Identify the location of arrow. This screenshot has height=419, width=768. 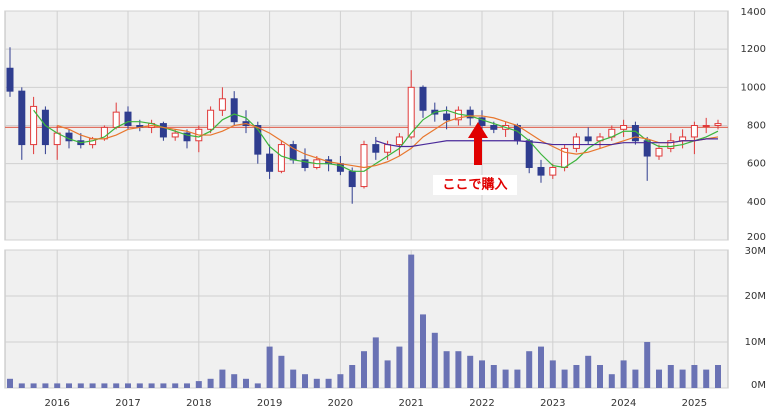
(478, 143).